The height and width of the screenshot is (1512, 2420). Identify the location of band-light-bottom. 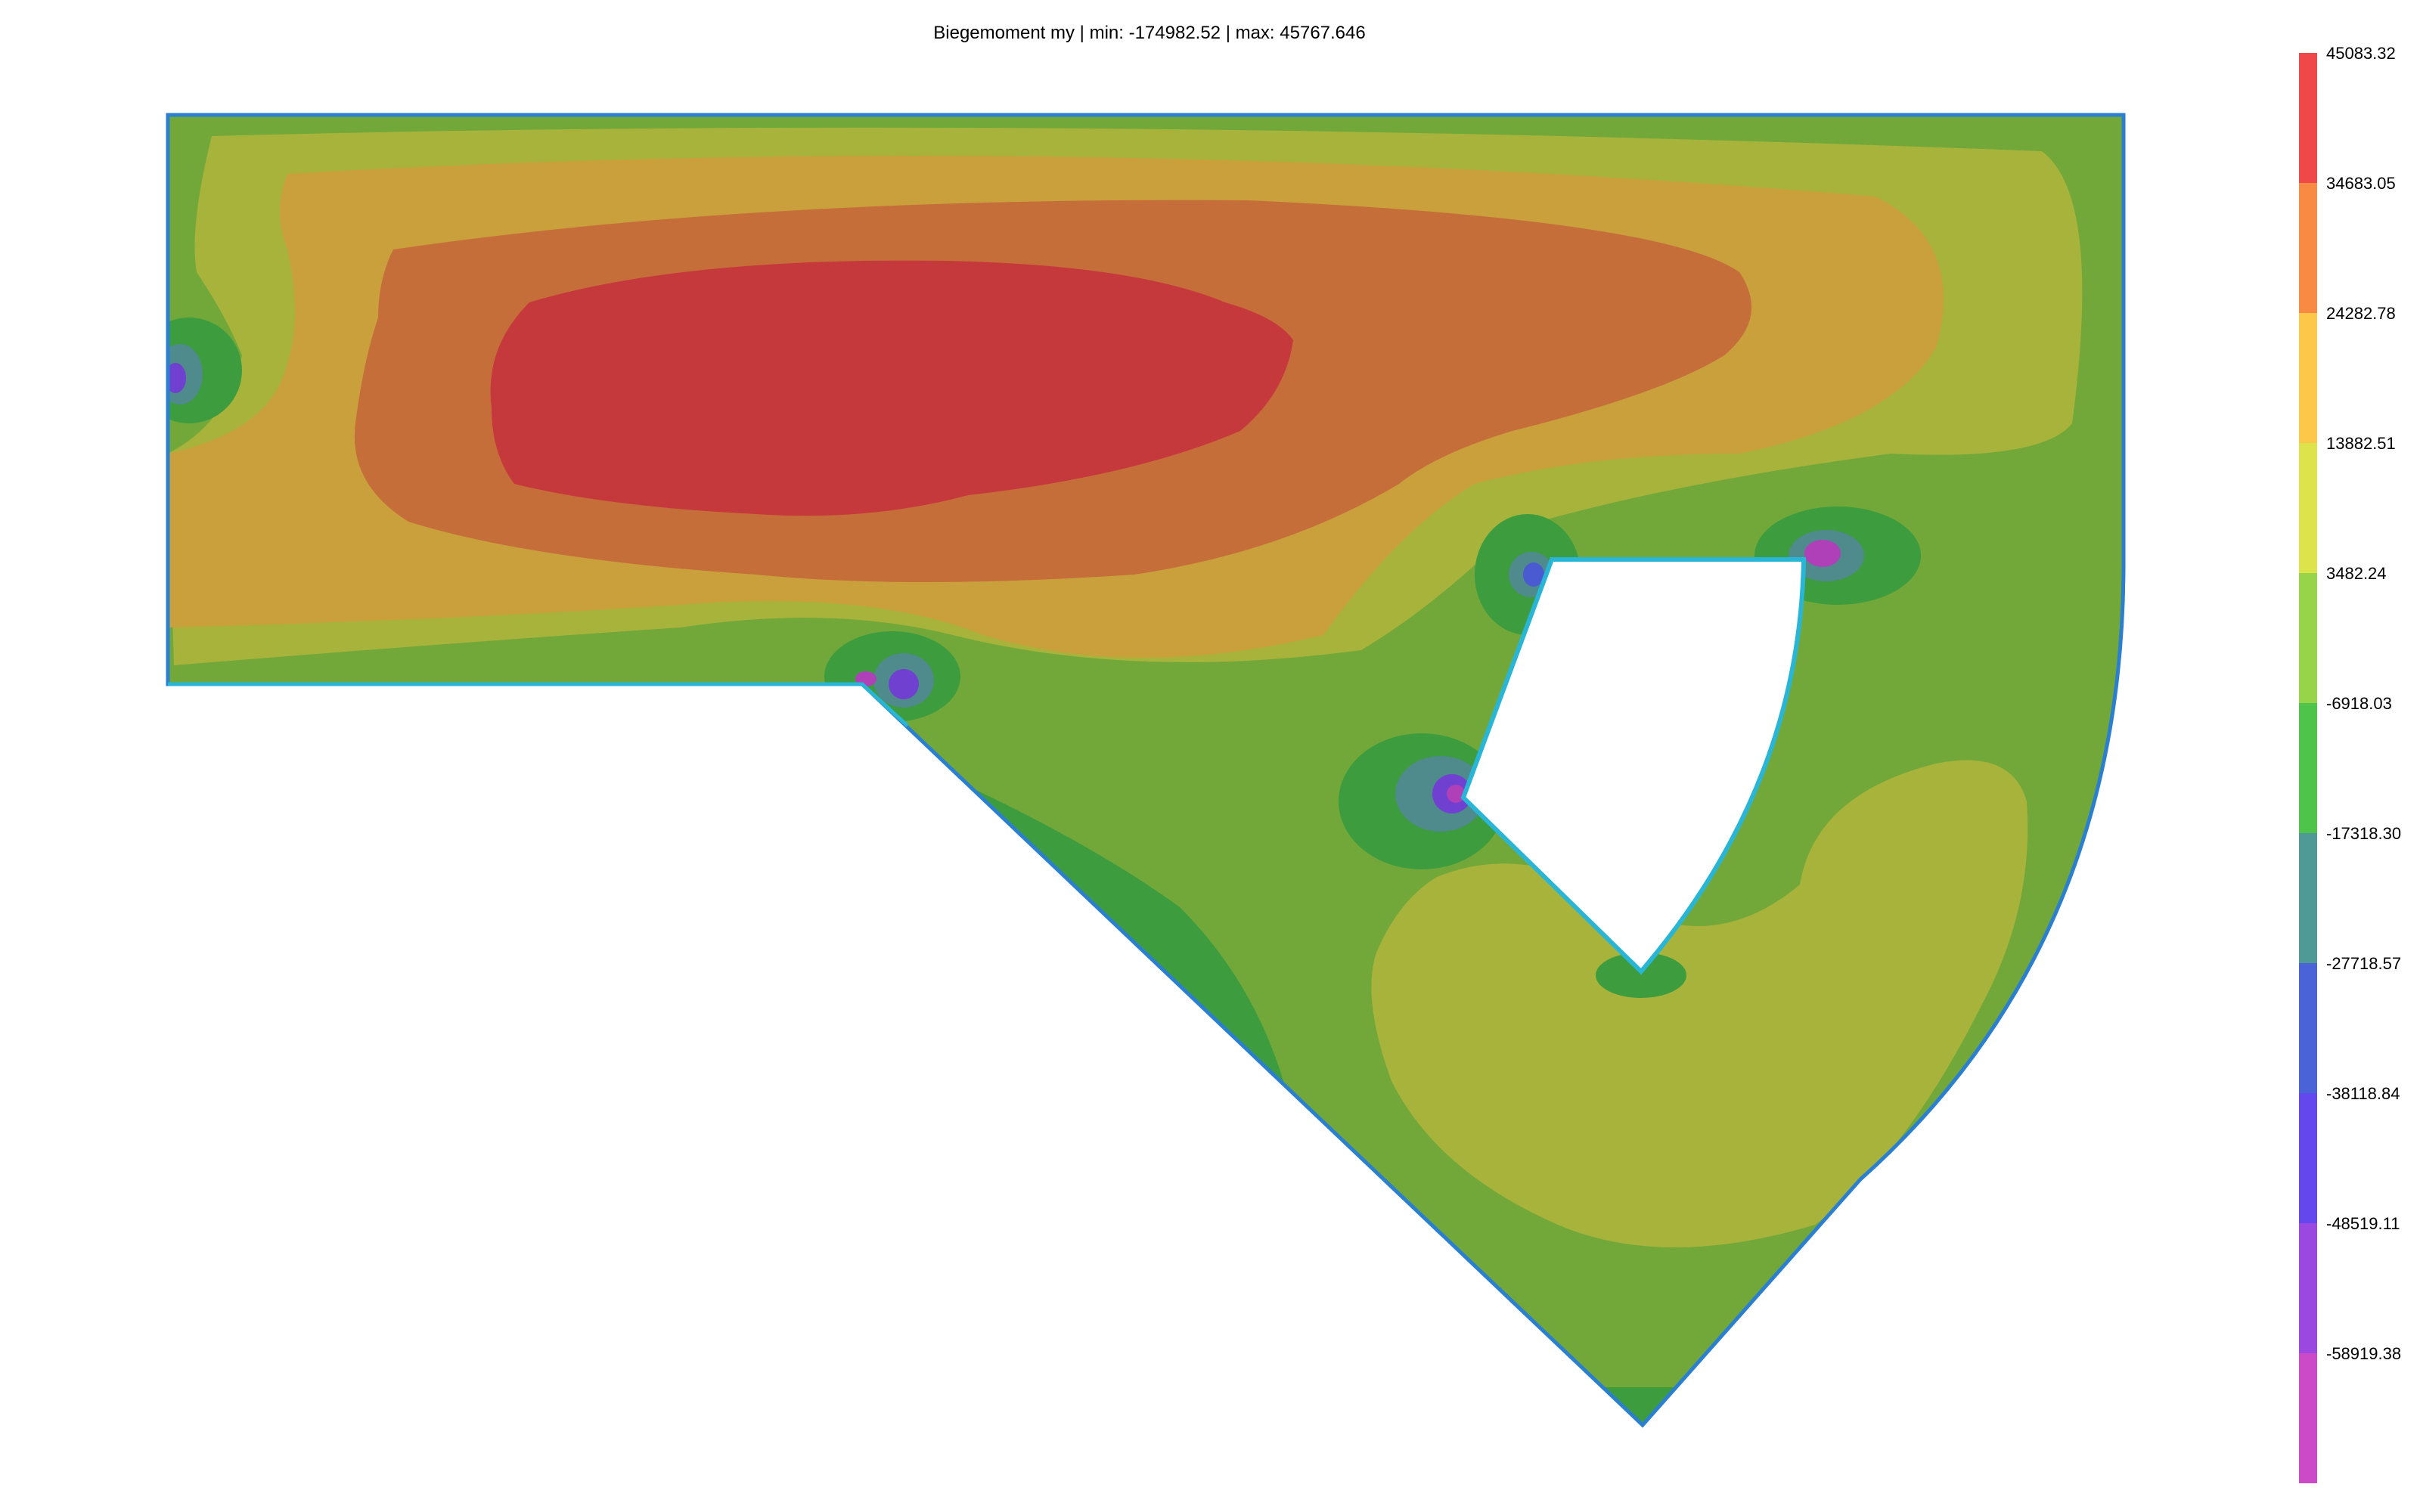
(1699, 1004).